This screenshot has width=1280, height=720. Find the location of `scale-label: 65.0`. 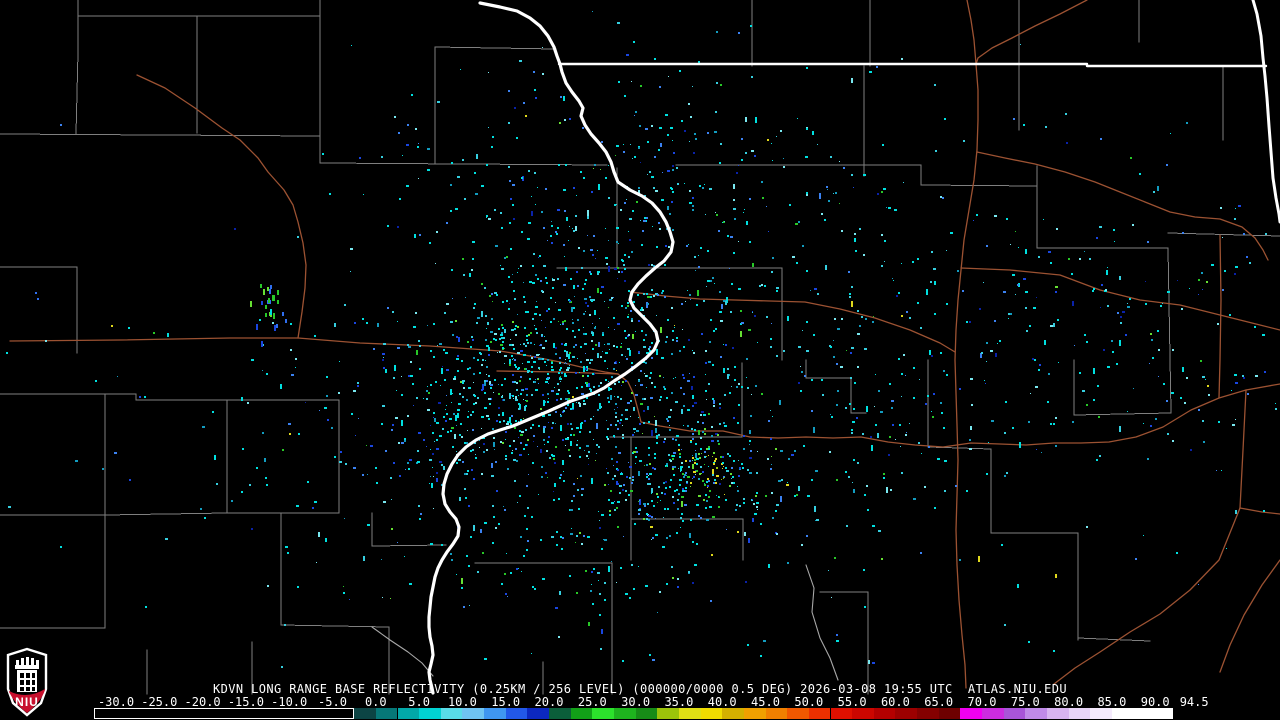

scale-label: 65.0 is located at coordinates (939, 702).